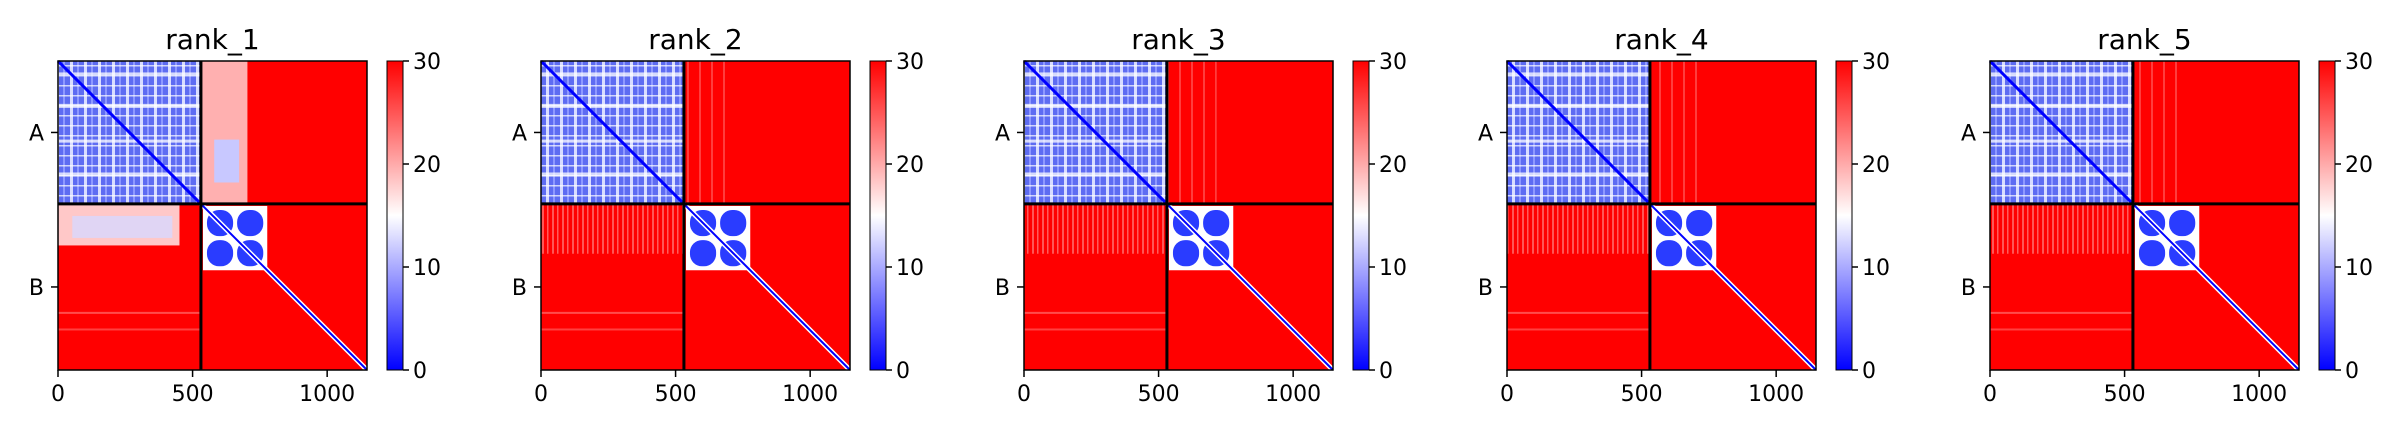 The image size is (2400, 438). What do you see at coordinates (1661, 39) in the screenshot?
I see `panel-title: rank_4` at bounding box center [1661, 39].